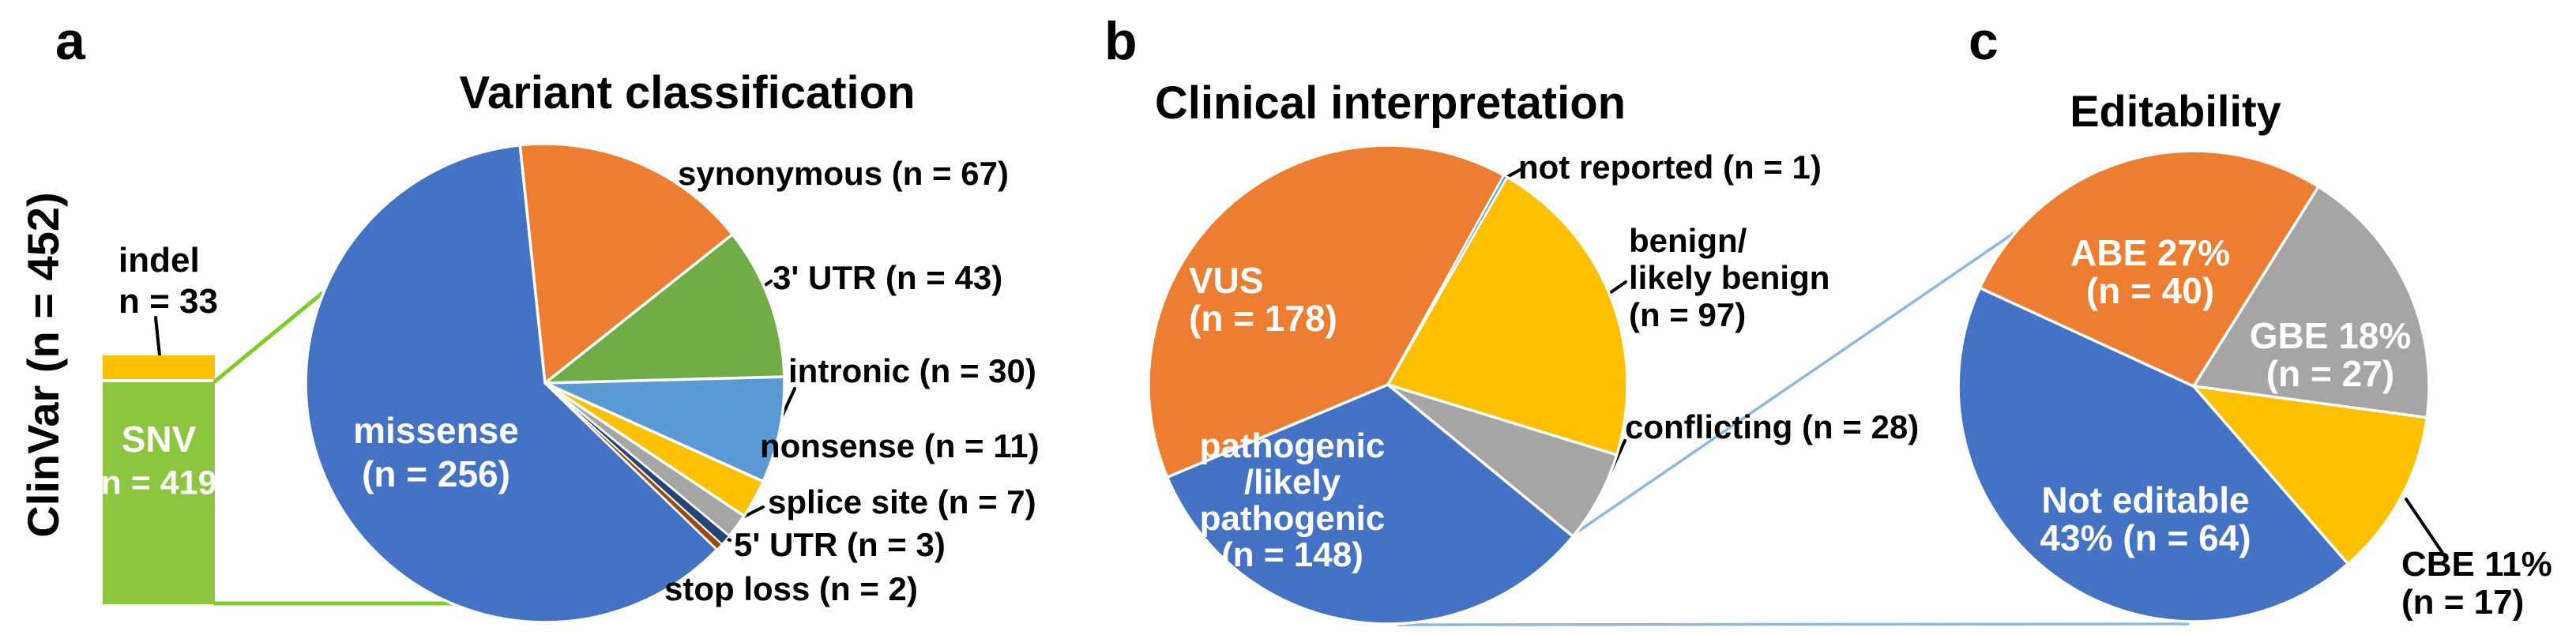  I want to click on callout-splice-site: splice site (n = 7), so click(902, 501).